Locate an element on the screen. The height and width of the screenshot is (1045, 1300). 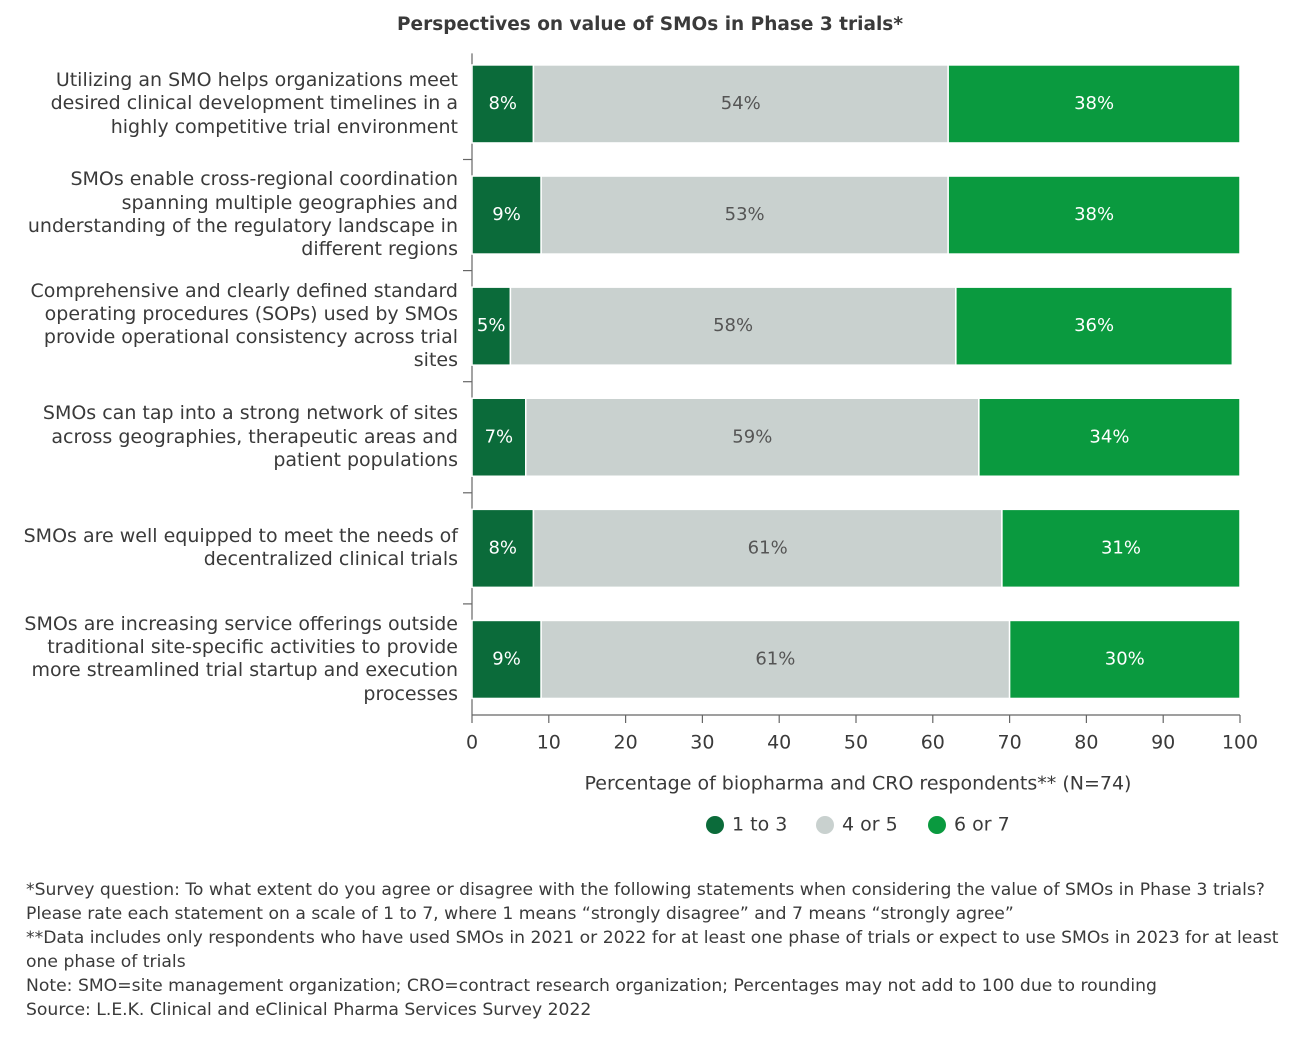
data-label: 53% is located at coordinates (745, 214).